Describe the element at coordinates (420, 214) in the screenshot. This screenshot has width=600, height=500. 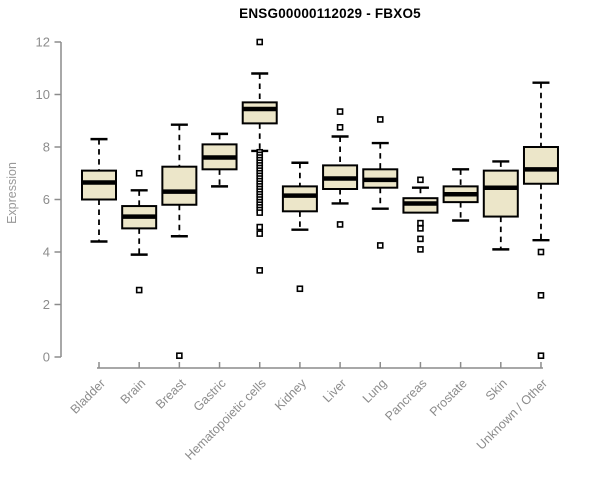
I see `boxplot-pancreas` at that location.